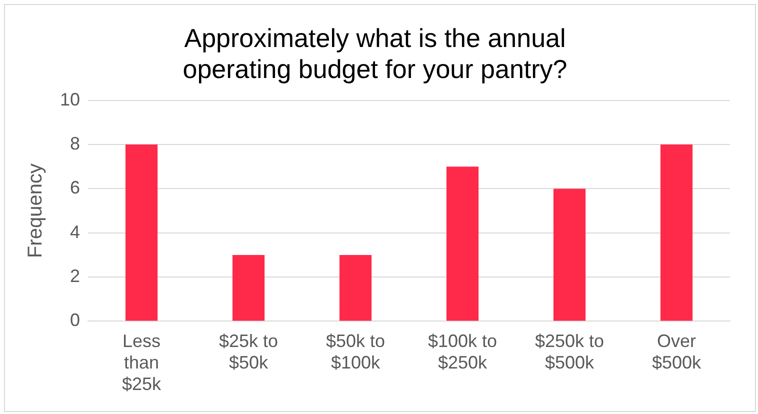 Image resolution: width=758 pixels, height=414 pixels. Describe the element at coordinates (677, 351) in the screenshot. I see `x-tick-label: Over $500k` at that location.